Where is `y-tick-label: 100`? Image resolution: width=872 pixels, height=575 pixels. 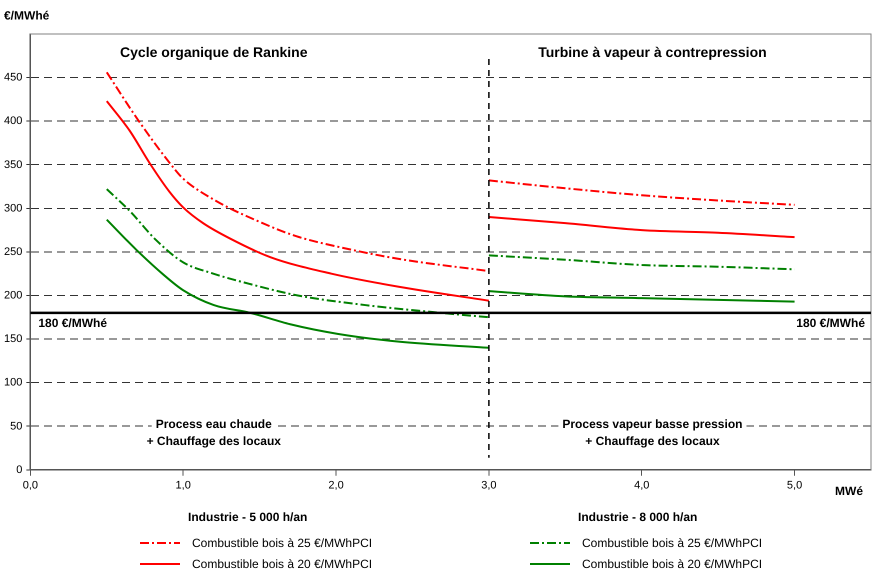
y-tick-label: 100 is located at coordinates (13, 382).